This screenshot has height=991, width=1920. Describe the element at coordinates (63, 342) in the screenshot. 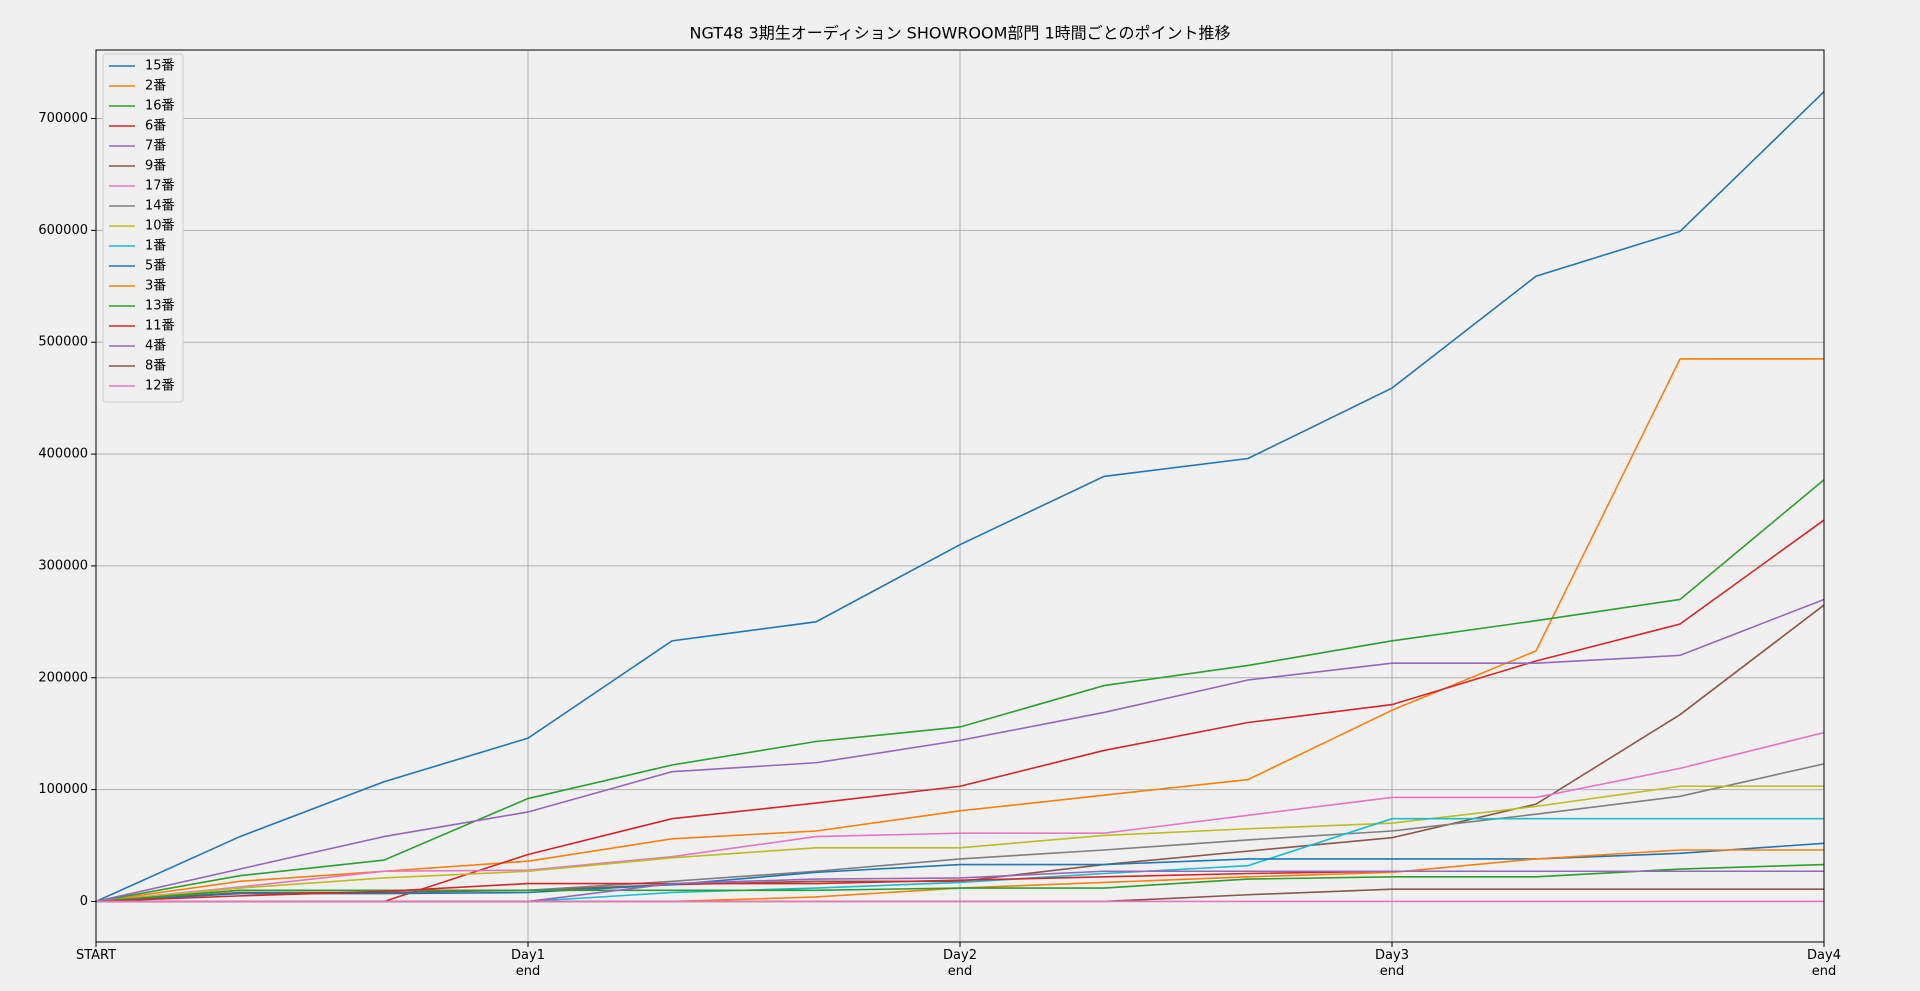

I see `y-tick-label: 500000` at that location.